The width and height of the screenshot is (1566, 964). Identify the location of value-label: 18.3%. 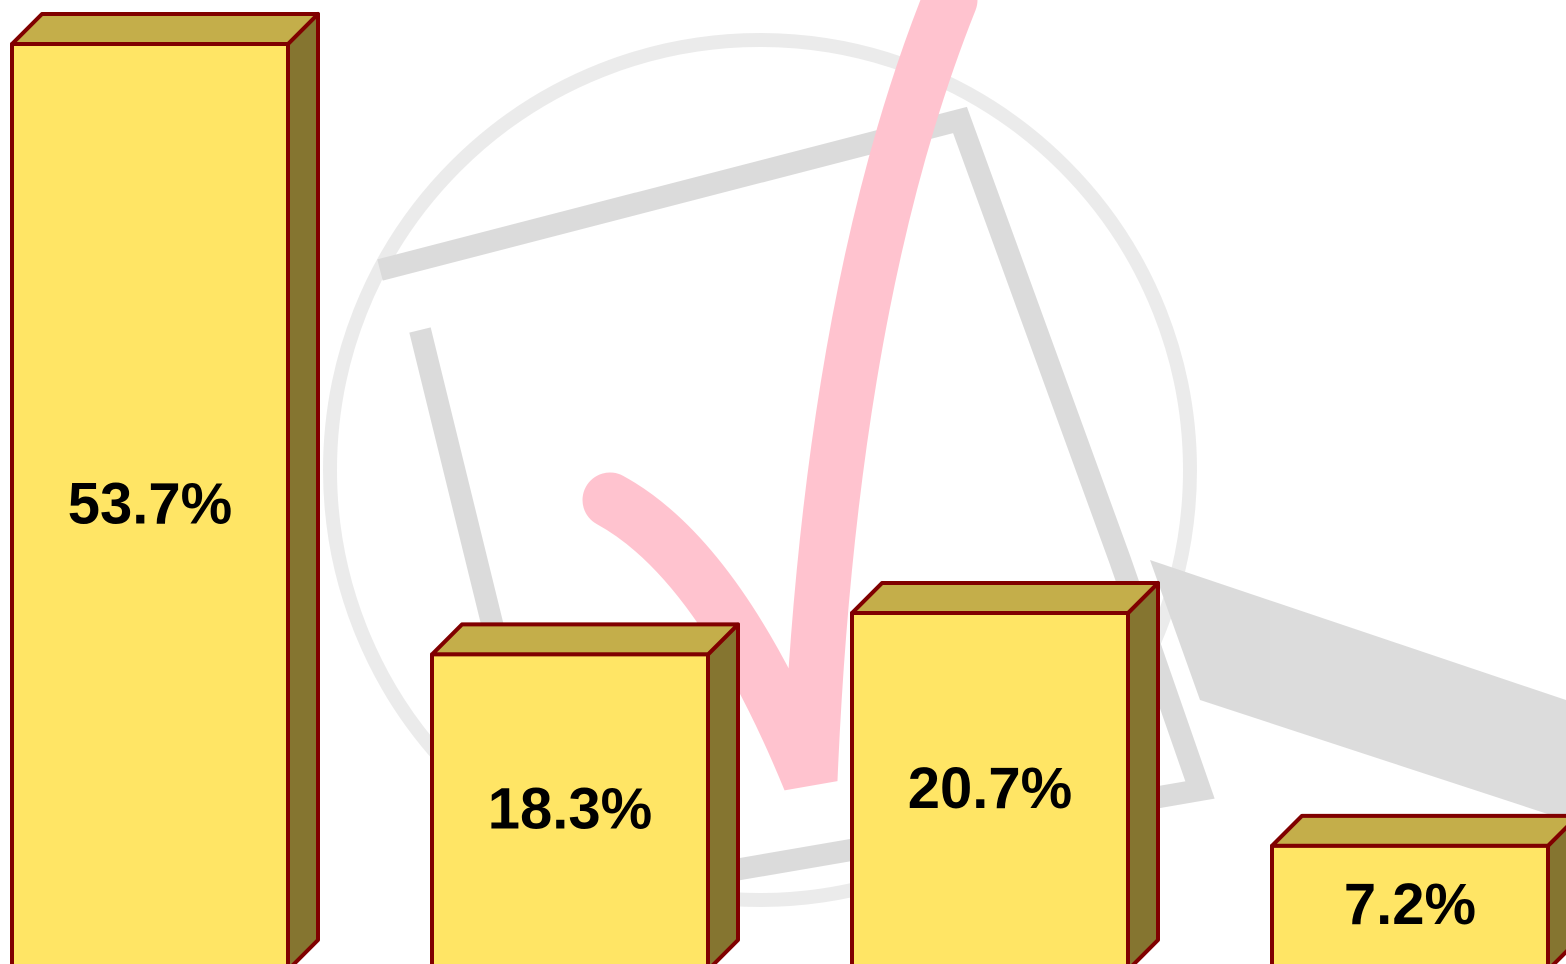
(570, 809).